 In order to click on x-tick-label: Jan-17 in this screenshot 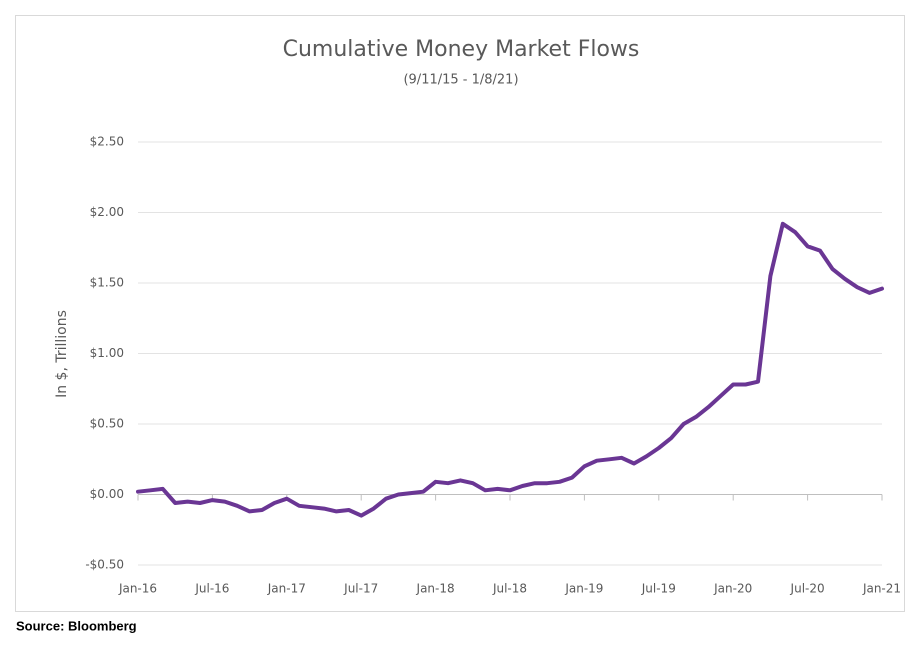, I will do `click(286, 589)`.